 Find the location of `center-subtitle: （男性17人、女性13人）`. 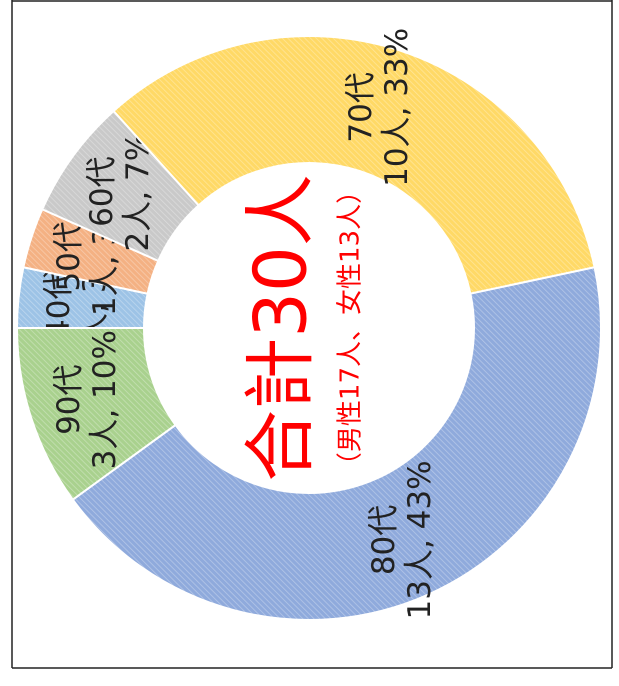

center-subtitle: （男性17人、女性13人） is located at coordinates (351, 328).